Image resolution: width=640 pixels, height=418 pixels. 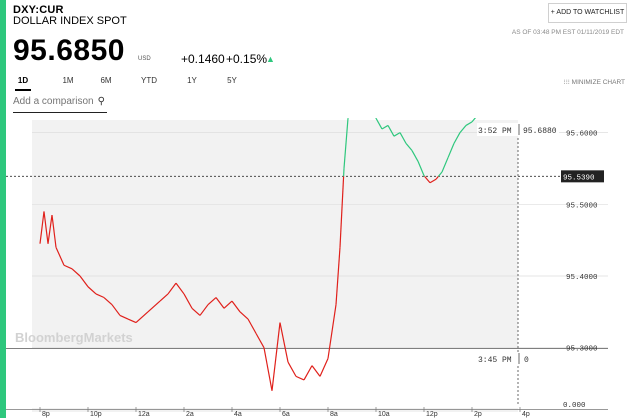 I want to click on add-to-watchlist-button: + ADD TO WATCHLIST, so click(x=587, y=13).